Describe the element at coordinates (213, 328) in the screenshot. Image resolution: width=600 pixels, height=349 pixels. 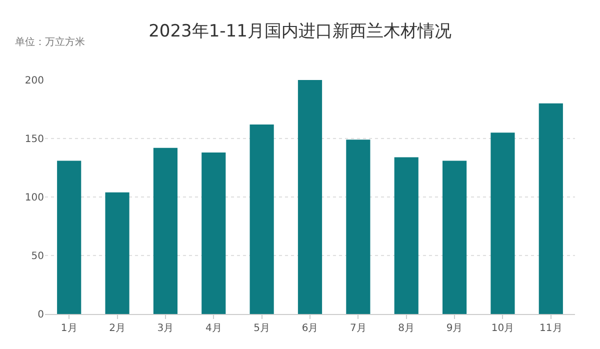
I see `x-tick-label: 4月` at that location.